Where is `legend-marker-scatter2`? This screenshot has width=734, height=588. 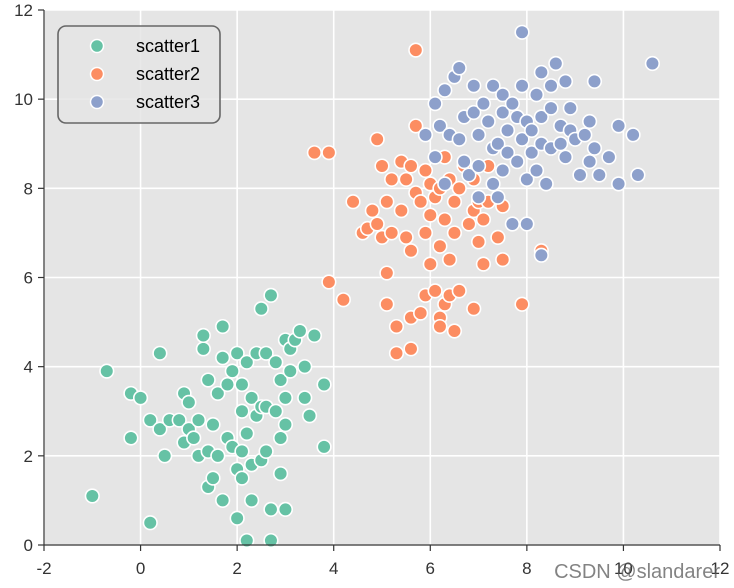
legend-marker-scatter2 is located at coordinates (97, 74).